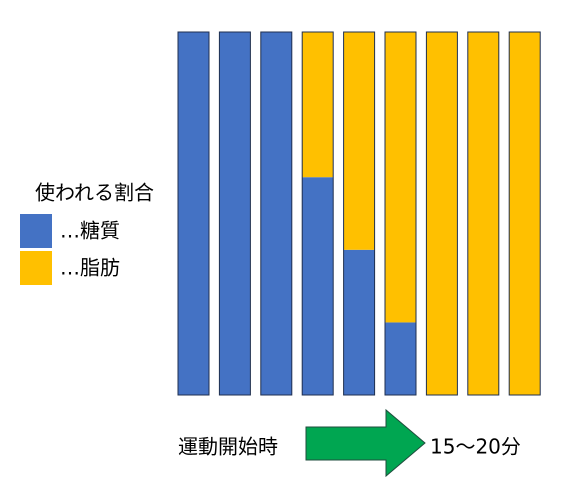  I want to click on start-label: 運動開始時, so click(228, 447).